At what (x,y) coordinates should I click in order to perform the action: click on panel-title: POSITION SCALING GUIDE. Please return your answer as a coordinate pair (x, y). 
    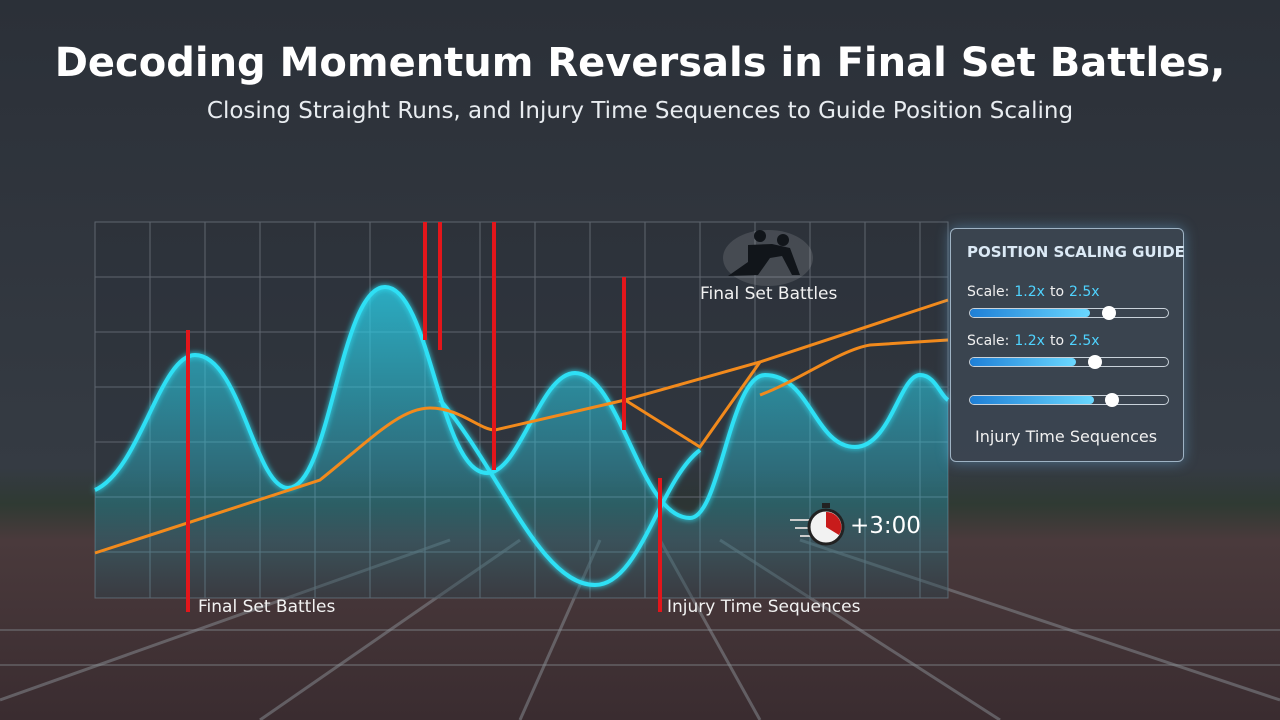
    Looking at the image, I should click on (1076, 252).